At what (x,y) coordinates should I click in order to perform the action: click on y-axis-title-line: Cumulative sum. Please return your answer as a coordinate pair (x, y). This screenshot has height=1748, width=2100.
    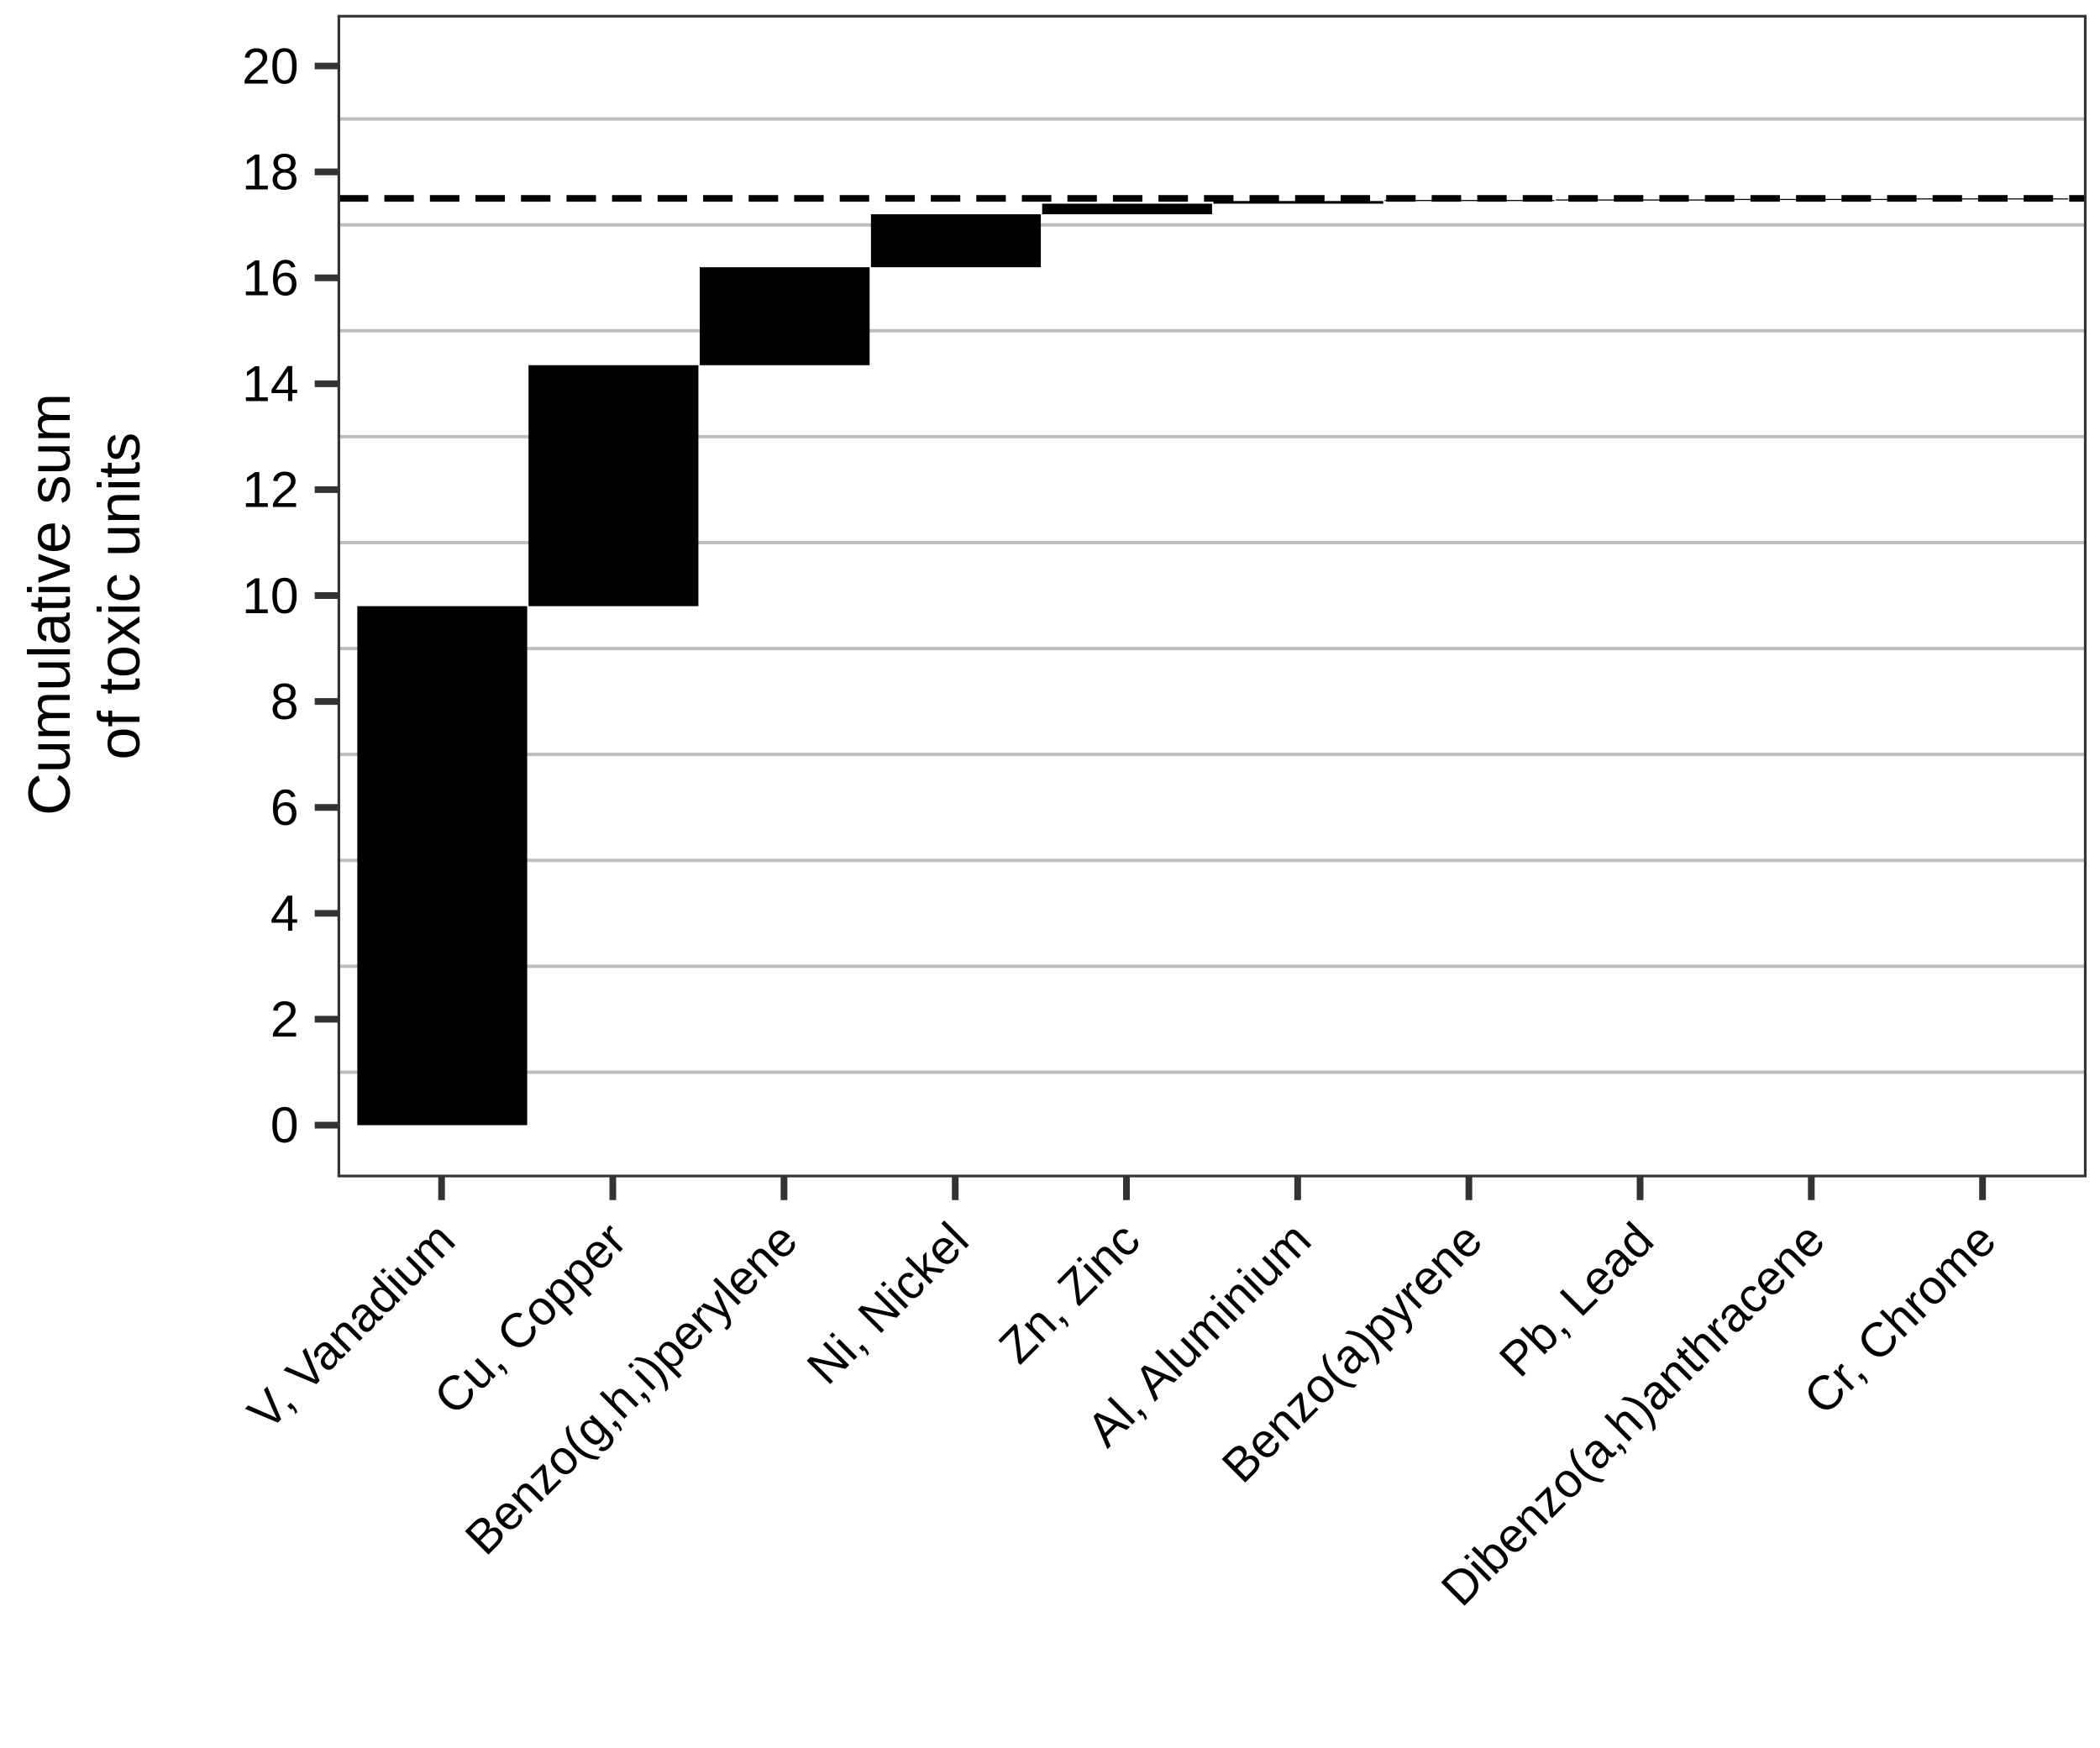
    Looking at the image, I should click on (49, 604).